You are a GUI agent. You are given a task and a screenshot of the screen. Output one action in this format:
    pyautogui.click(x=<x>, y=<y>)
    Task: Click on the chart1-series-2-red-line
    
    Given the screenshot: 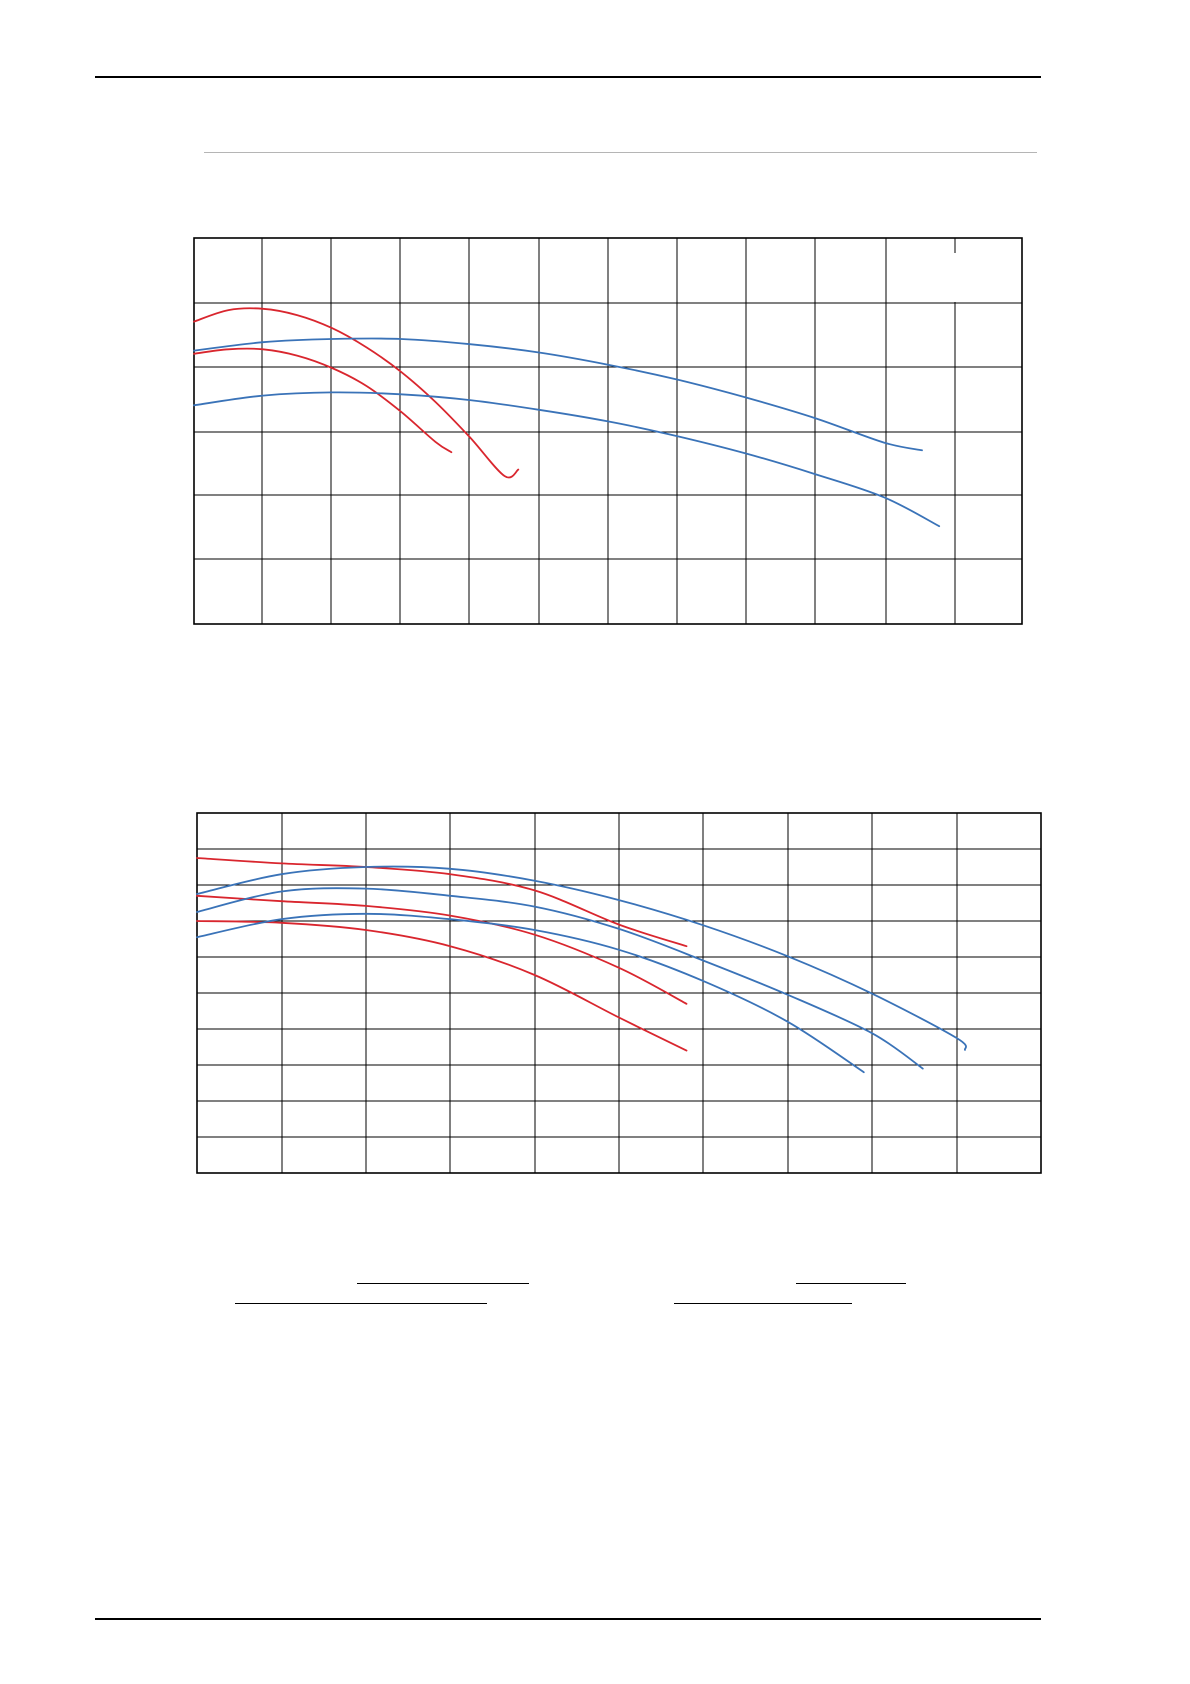 What is the action you would take?
    pyautogui.click(x=323, y=400)
    